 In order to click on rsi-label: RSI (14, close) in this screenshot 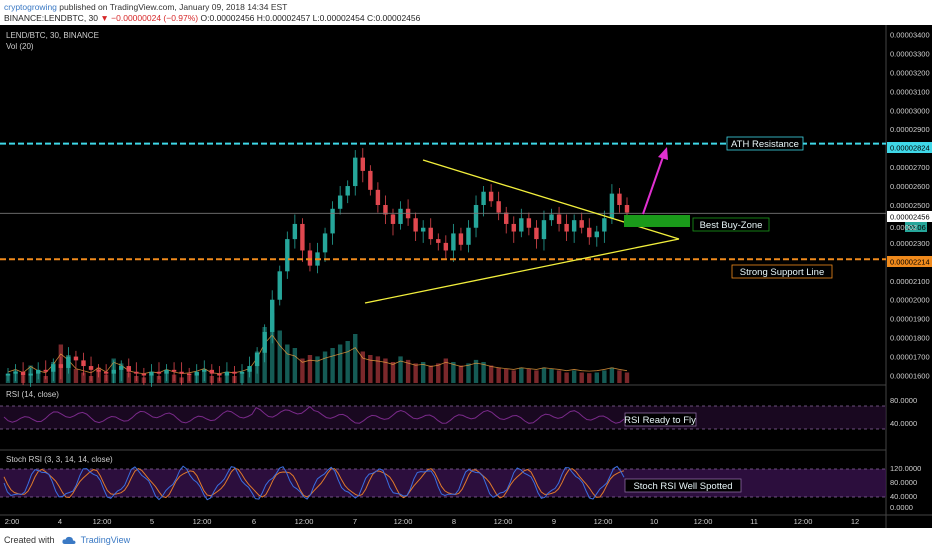, I will do `click(32, 394)`.